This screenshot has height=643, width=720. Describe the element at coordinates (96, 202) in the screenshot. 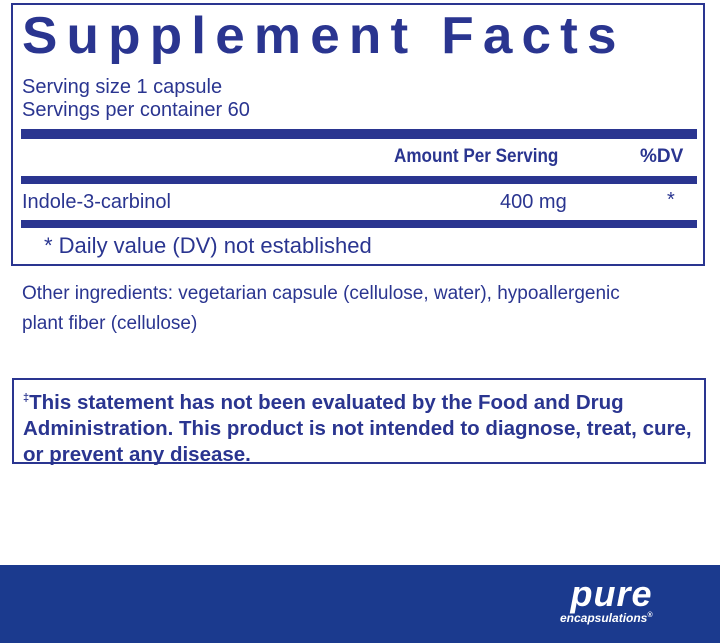

I see `ingredient-name: Indole-3-carbinol` at that location.